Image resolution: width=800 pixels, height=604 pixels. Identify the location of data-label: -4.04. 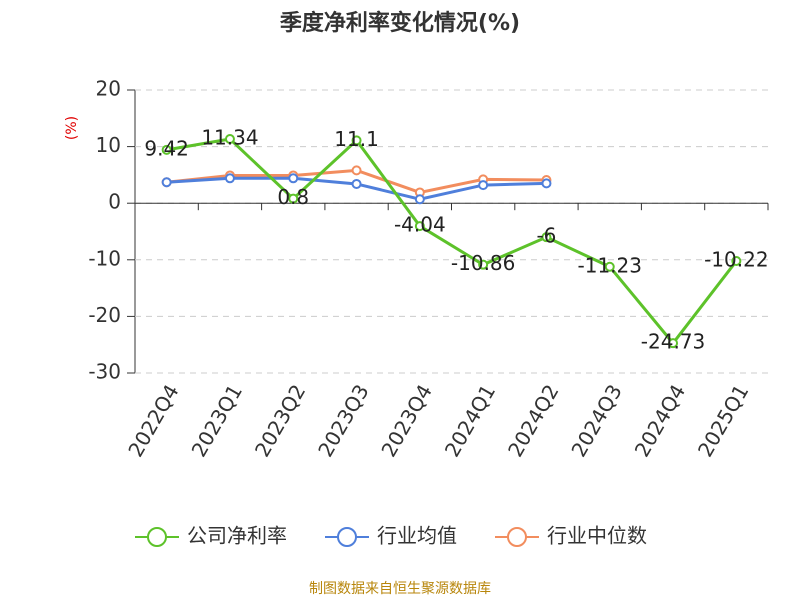
(420, 225).